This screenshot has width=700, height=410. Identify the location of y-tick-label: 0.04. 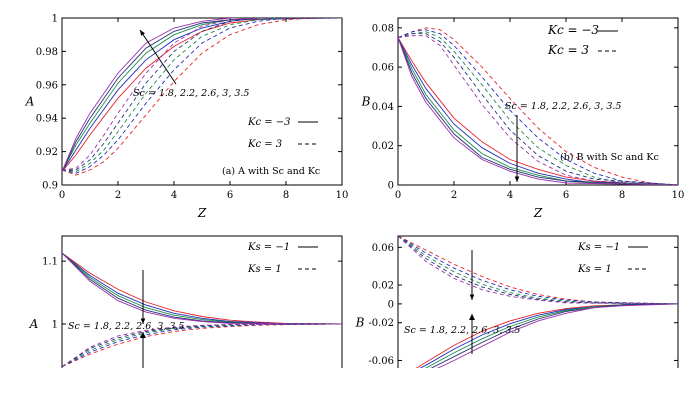
(383, 107).